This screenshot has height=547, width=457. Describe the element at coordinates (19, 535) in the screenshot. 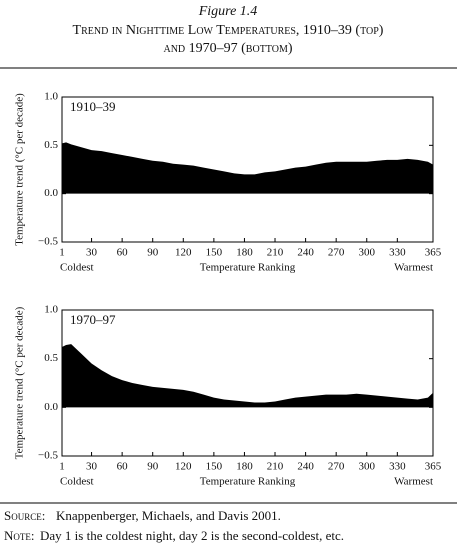

I see `note-label: Note:` at that location.